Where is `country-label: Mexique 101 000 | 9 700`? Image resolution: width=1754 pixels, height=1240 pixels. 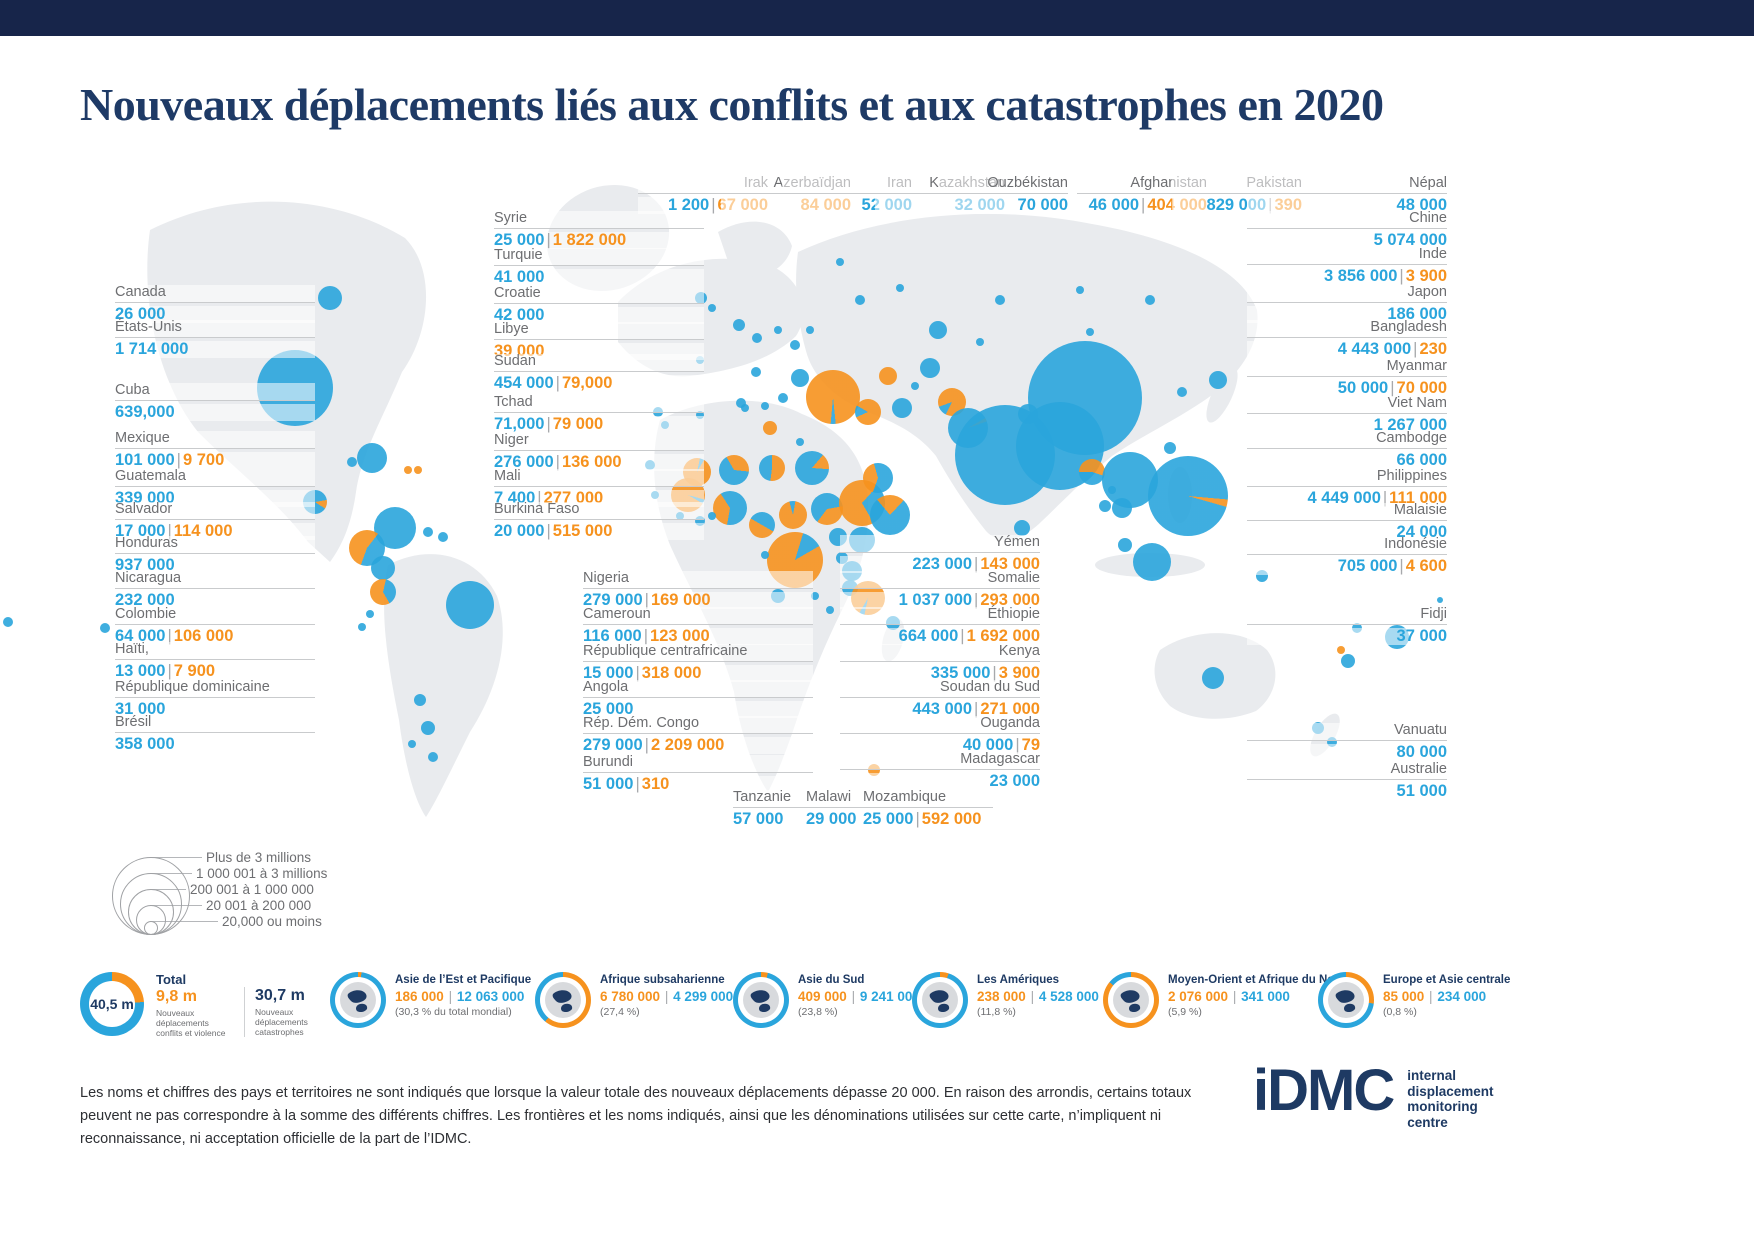
country-label: Mexique 101 000 | 9 700 is located at coordinates (215, 450).